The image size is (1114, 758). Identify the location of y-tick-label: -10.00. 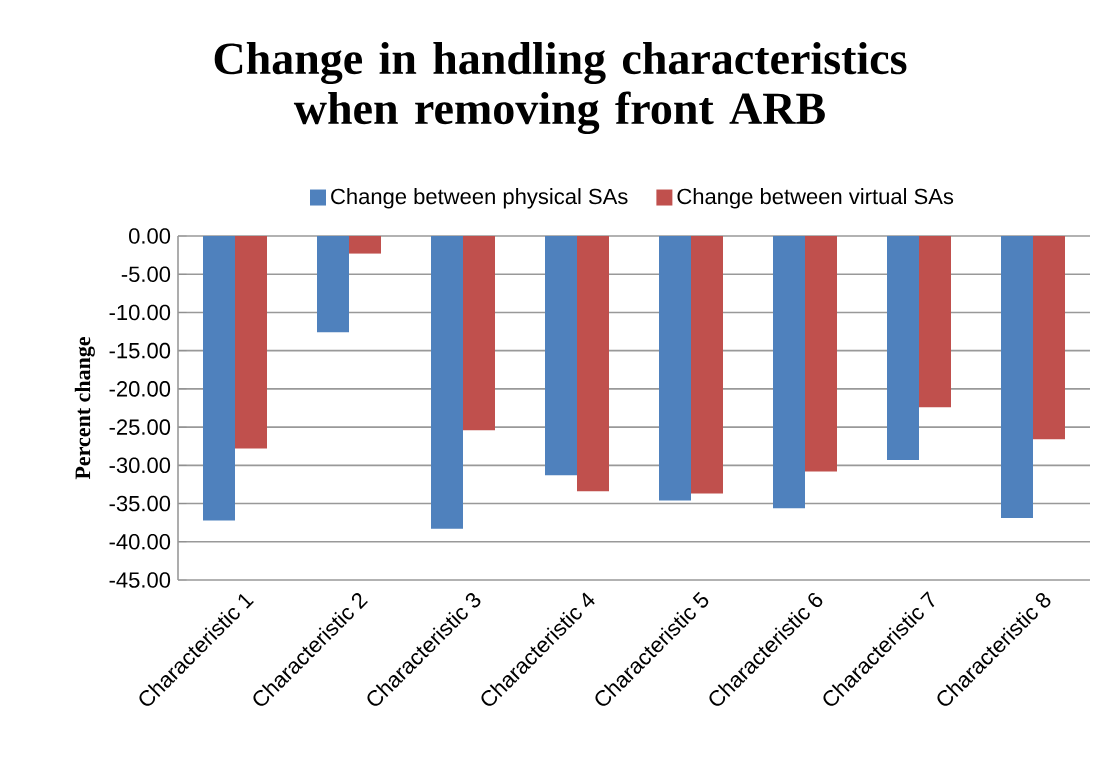
(140, 312).